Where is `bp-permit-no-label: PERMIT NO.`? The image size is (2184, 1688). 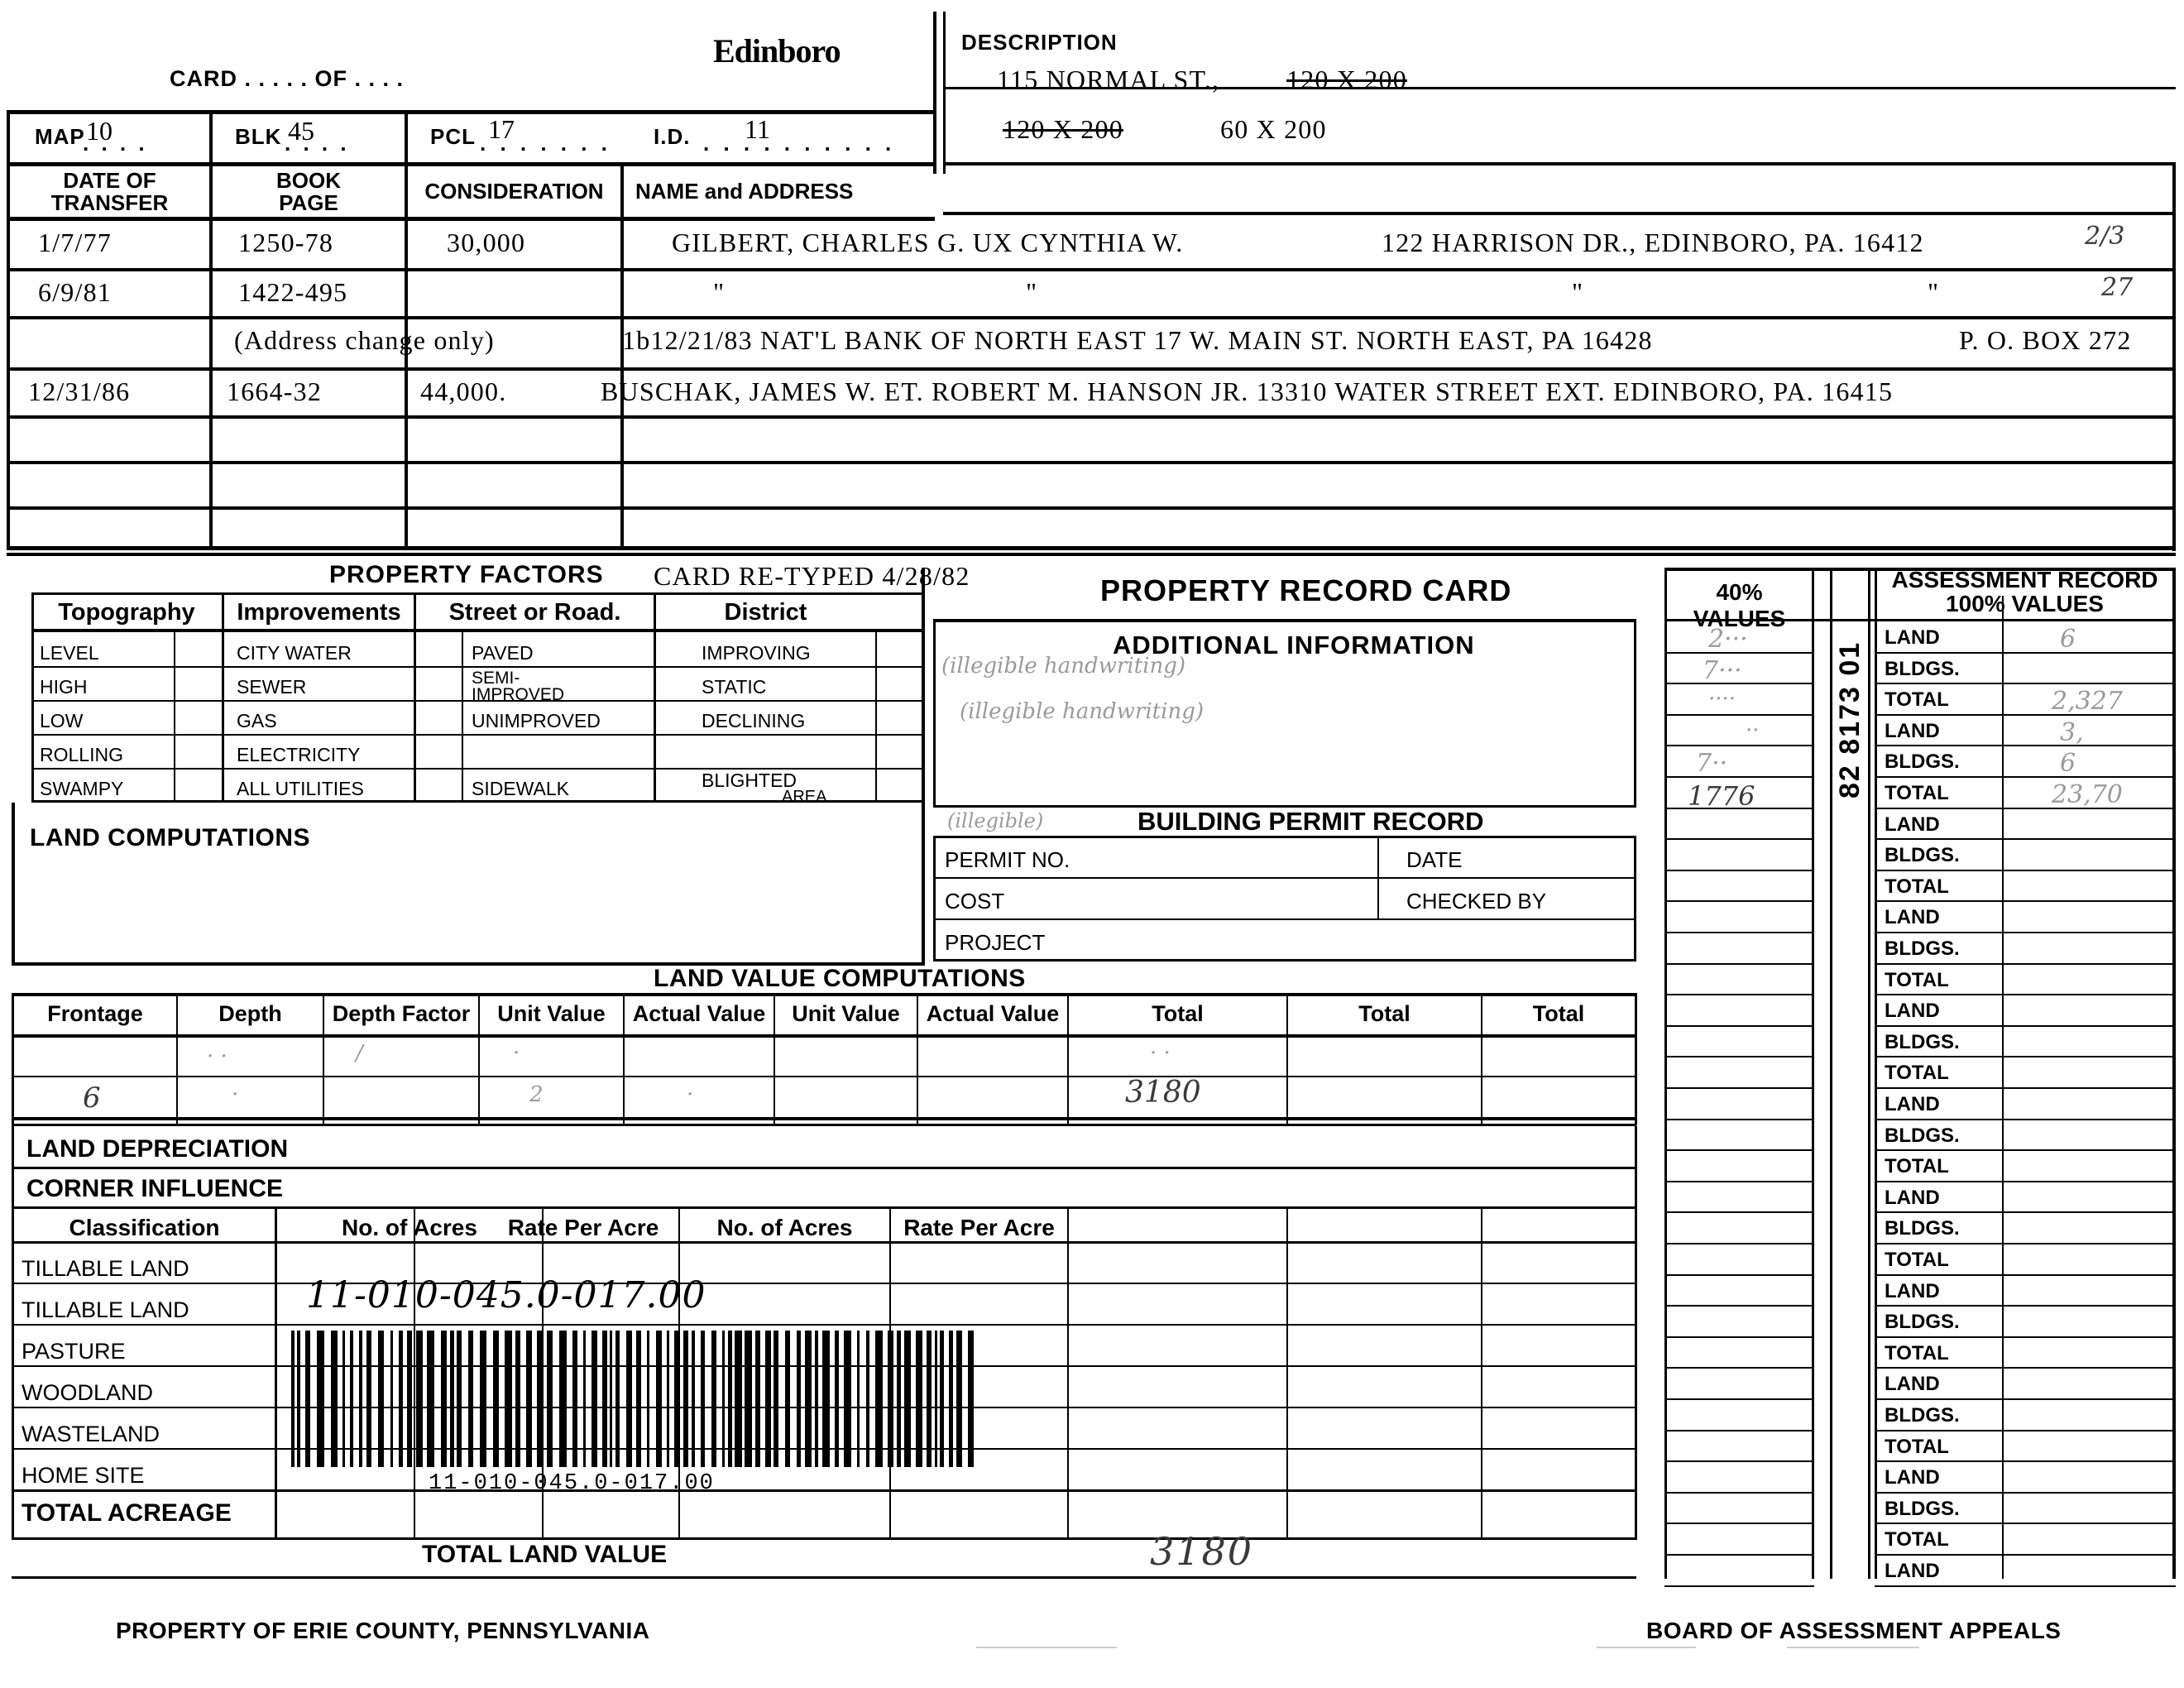 bp-permit-no-label: PERMIT NO. is located at coordinates (1007, 859).